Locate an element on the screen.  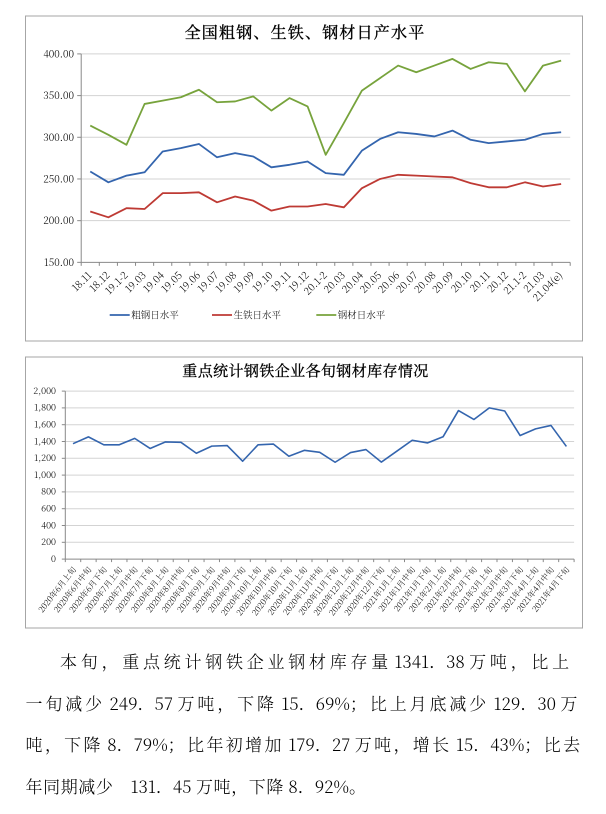
svg-text: 600 is located at coordinates (48, 508).